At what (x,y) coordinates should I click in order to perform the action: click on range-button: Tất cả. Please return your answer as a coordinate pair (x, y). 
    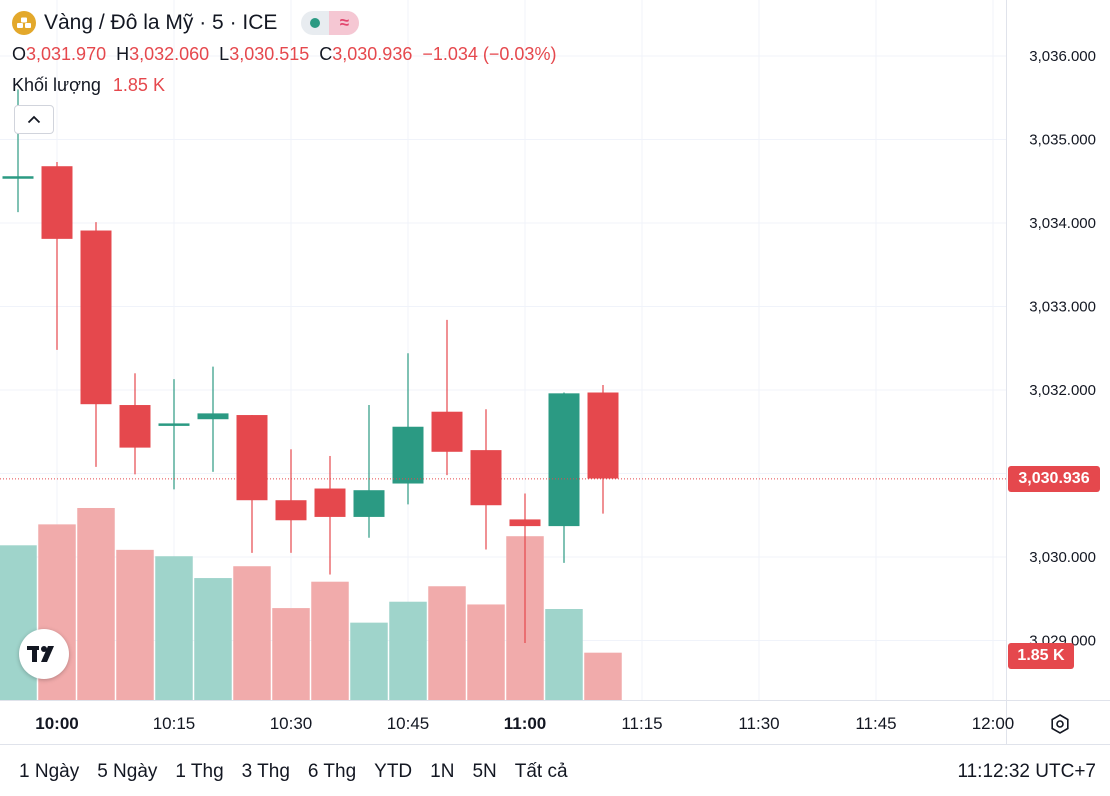
    Looking at the image, I should click on (541, 771).